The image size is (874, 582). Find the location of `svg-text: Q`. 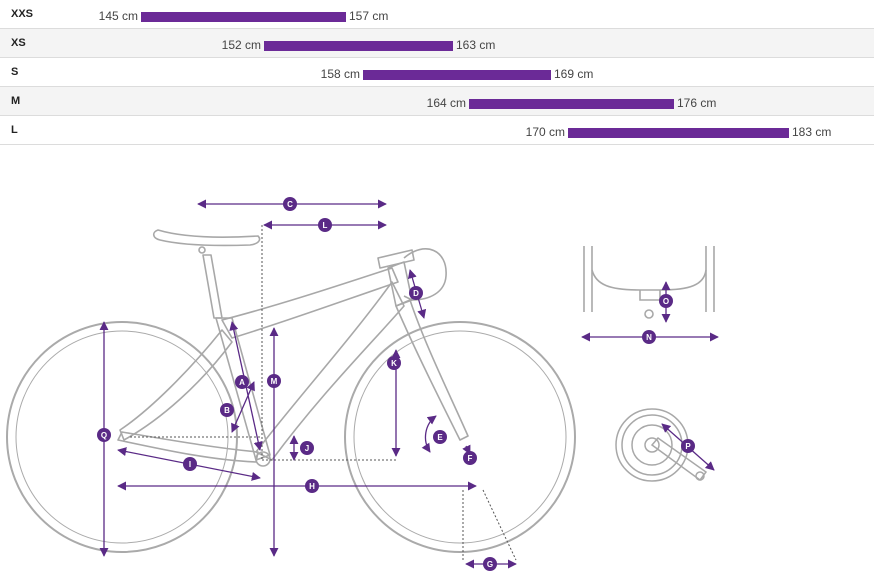

svg-text: Q is located at coordinates (104, 435).